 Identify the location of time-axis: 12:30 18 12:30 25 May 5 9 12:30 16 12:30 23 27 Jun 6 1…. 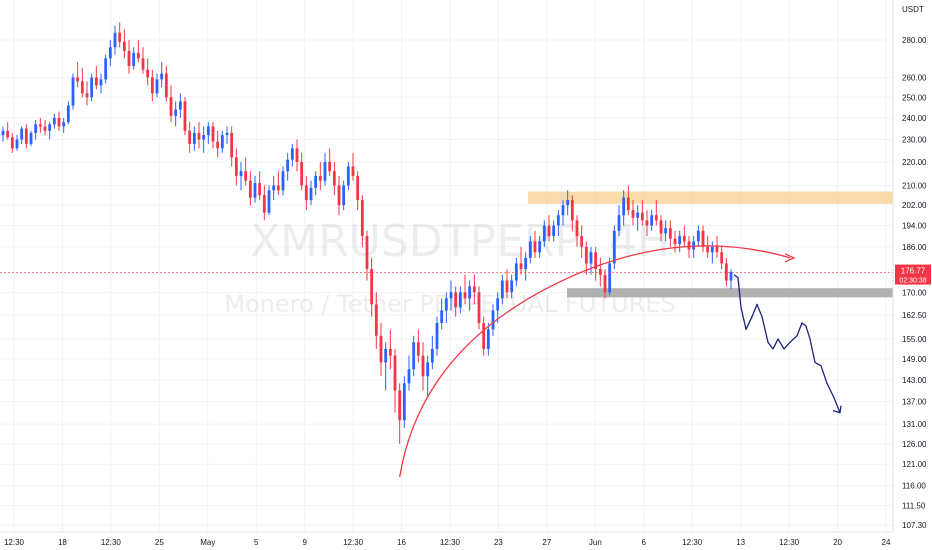
(466, 540).